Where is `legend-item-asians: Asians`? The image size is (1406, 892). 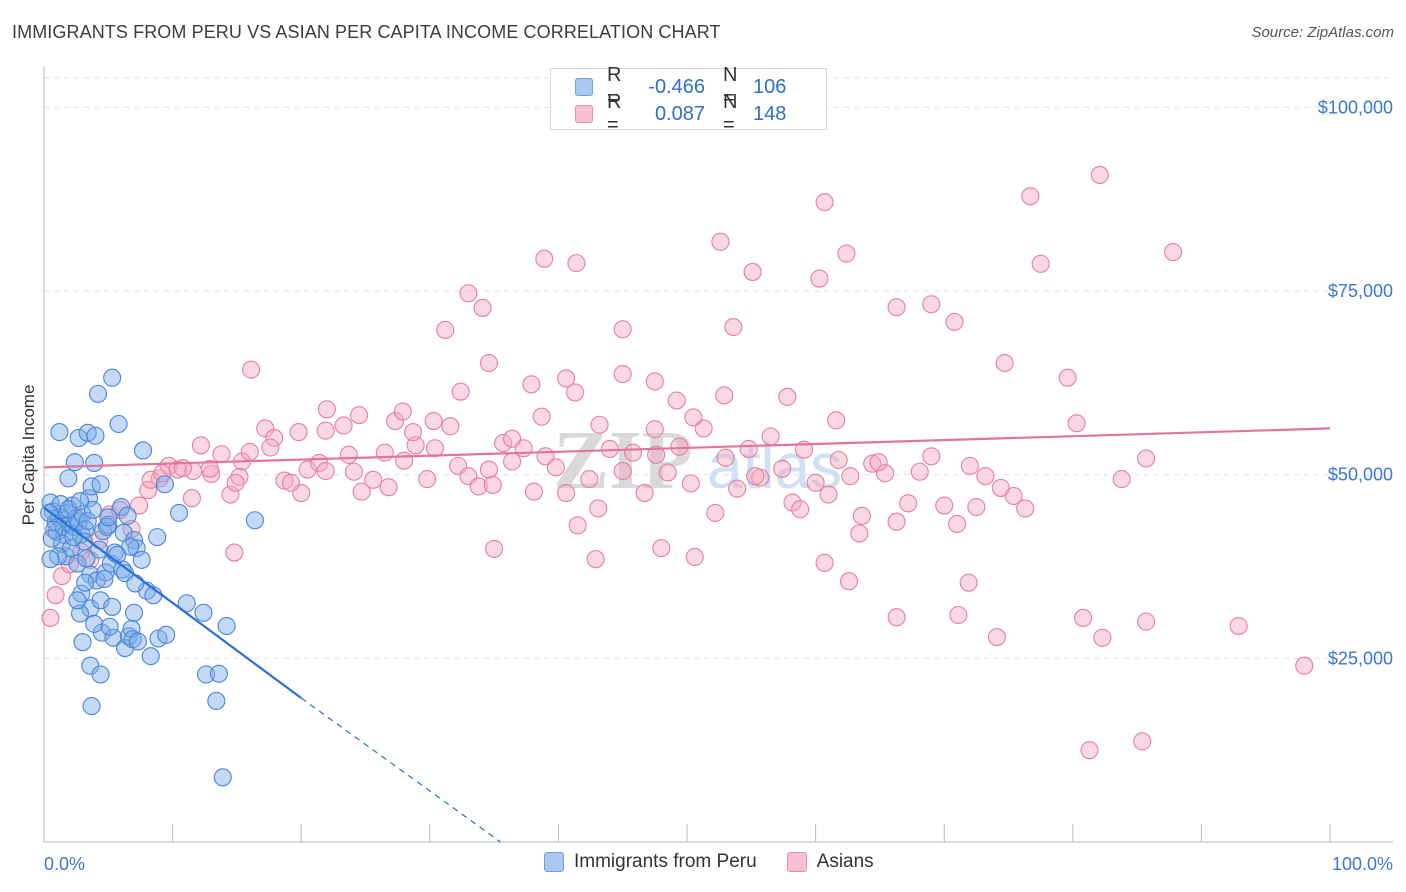 legend-item-asians: Asians is located at coordinates (830, 862).